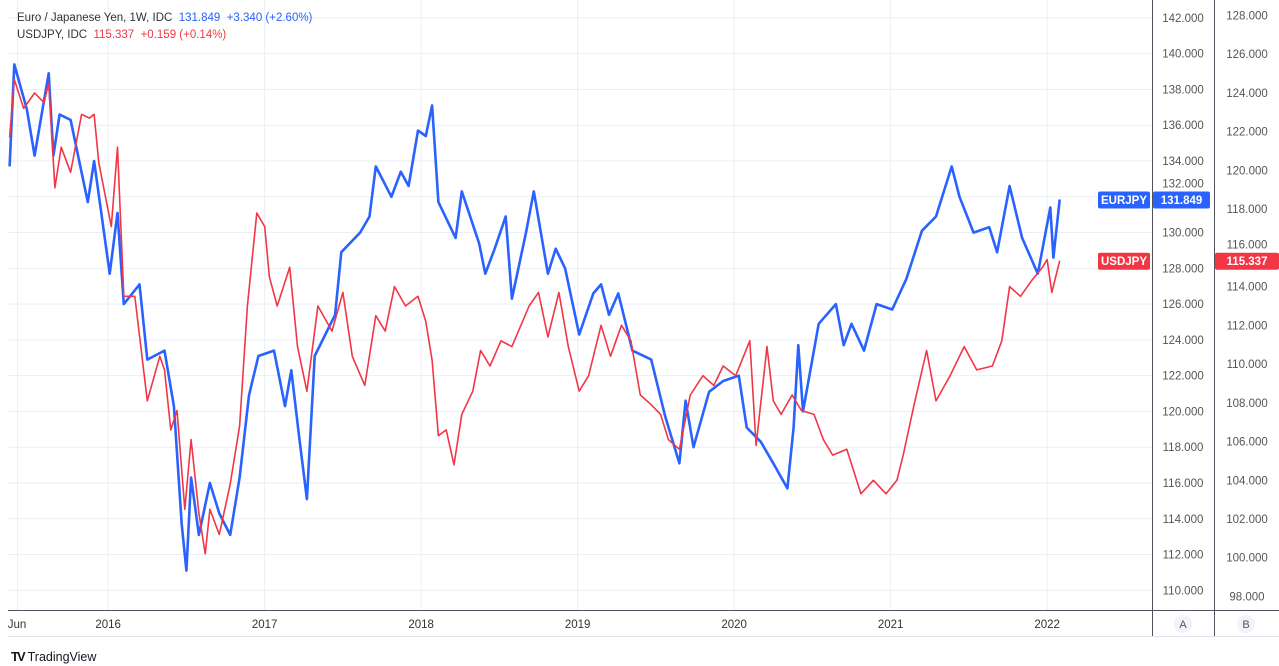 This screenshot has height=666, width=1279. I want to click on eurjpy-last: 131.849, so click(199, 18).